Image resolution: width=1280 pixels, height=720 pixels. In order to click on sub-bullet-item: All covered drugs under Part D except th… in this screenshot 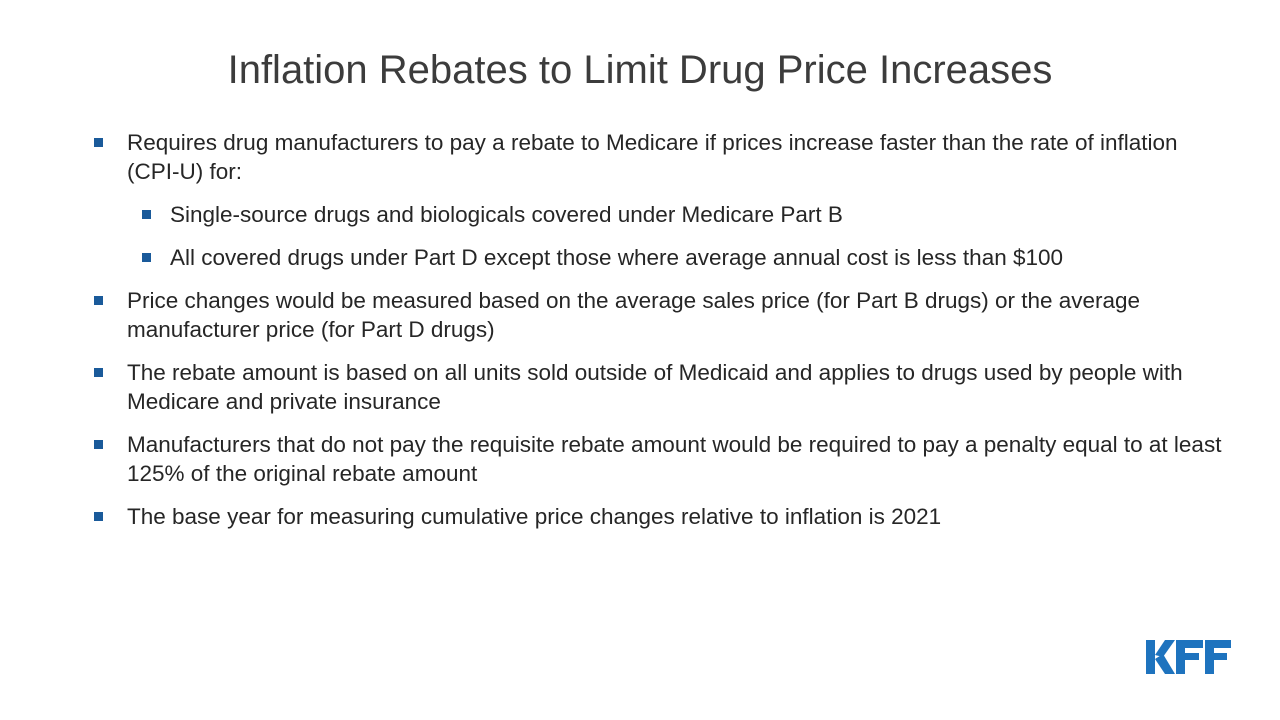, I will do `click(657, 257)`.